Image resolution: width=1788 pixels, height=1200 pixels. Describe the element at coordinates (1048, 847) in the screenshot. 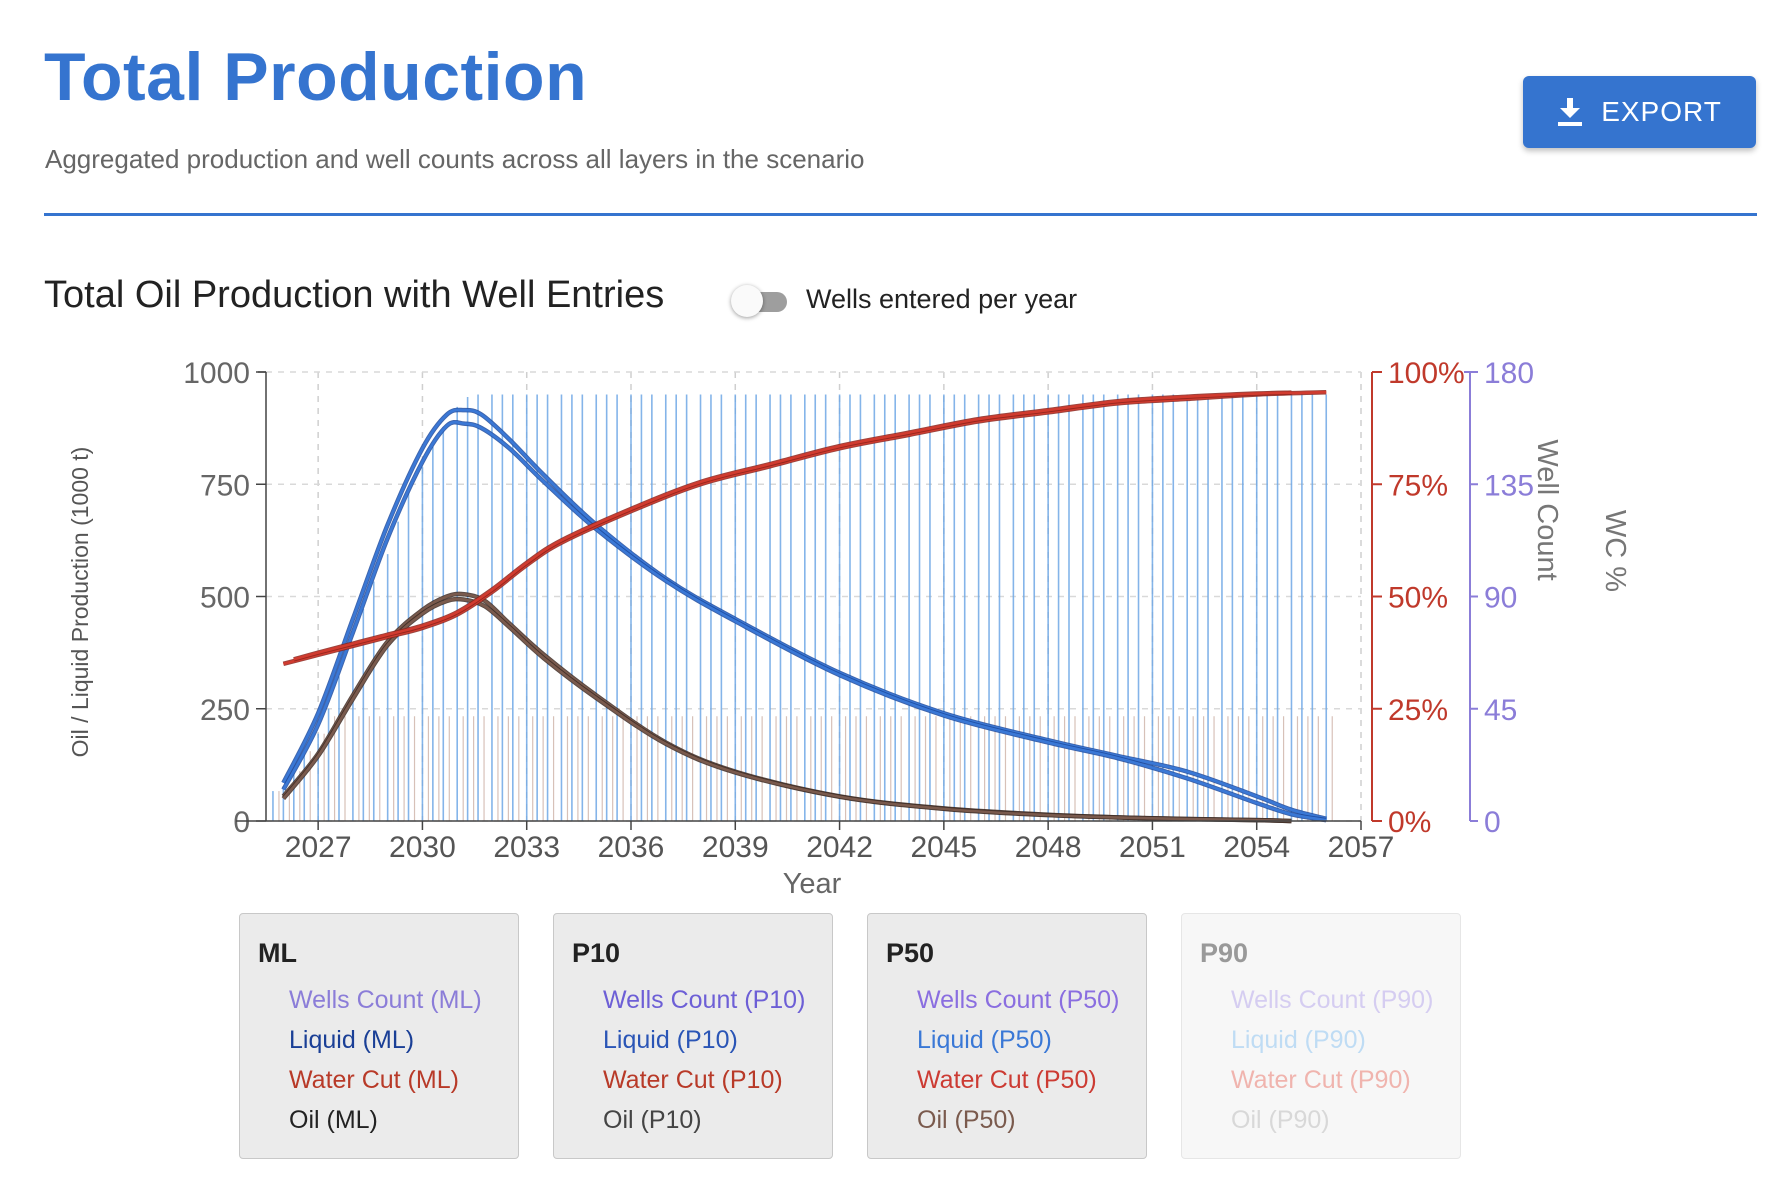

I see `x-tick-label: 2048` at that location.